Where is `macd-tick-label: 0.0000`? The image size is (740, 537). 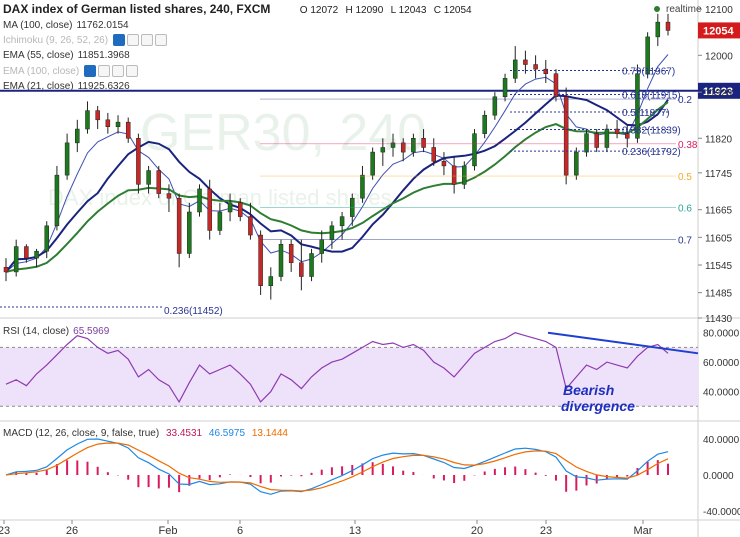
macd-tick-label: 0.0000 is located at coordinates (718, 476).